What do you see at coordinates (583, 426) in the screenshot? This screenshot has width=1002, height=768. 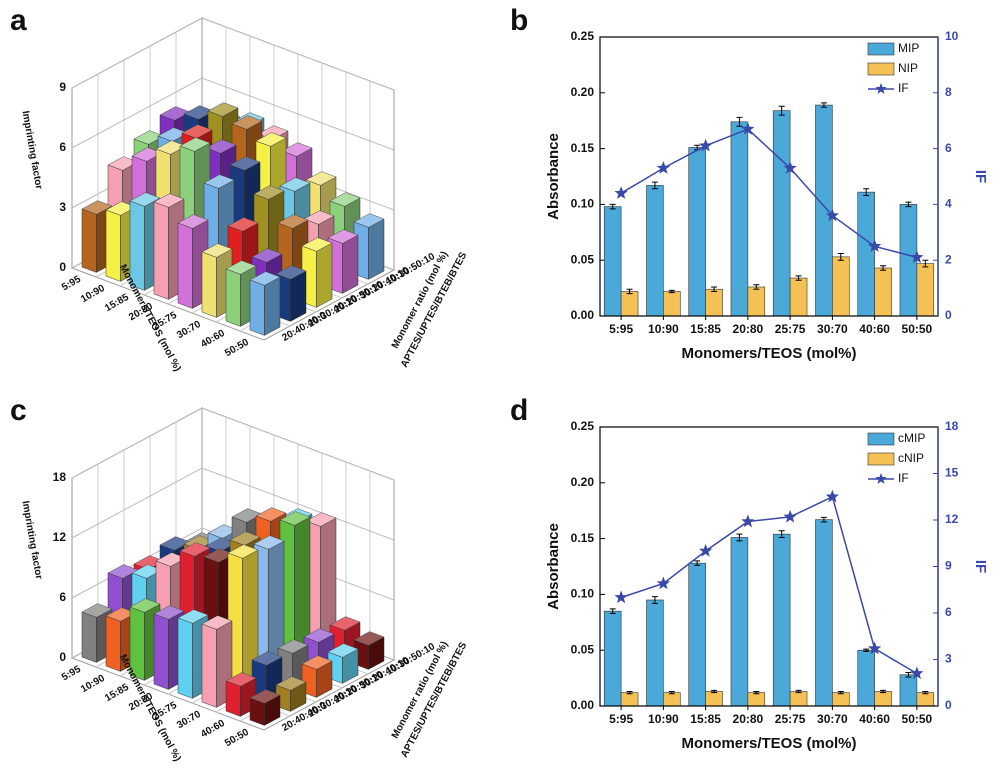 I see `y-tick-label: 0.25` at bounding box center [583, 426].